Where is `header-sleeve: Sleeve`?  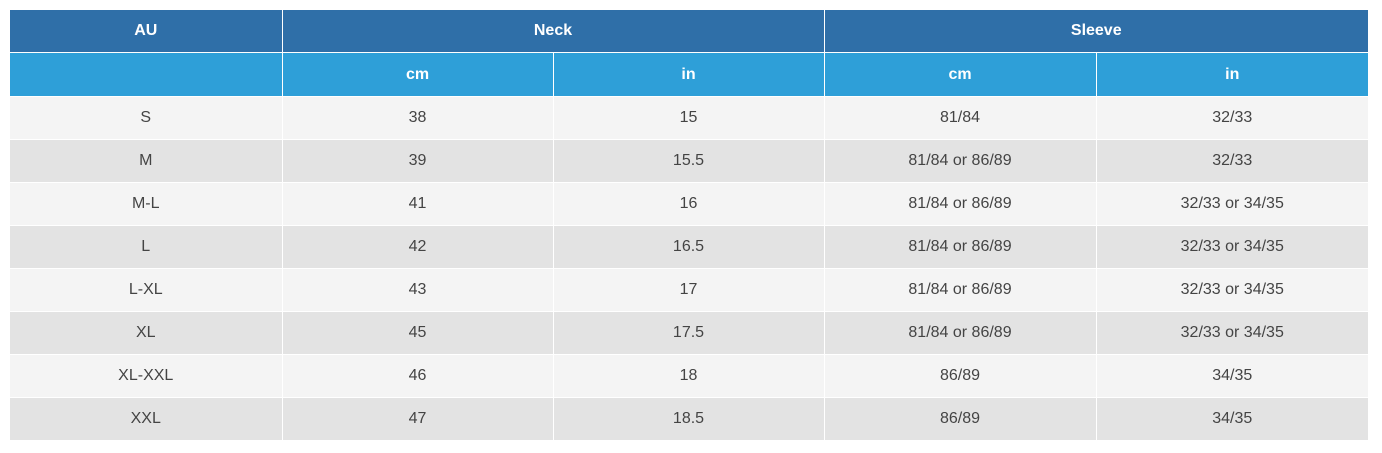
header-sleeve: Sleeve is located at coordinates (1096, 31).